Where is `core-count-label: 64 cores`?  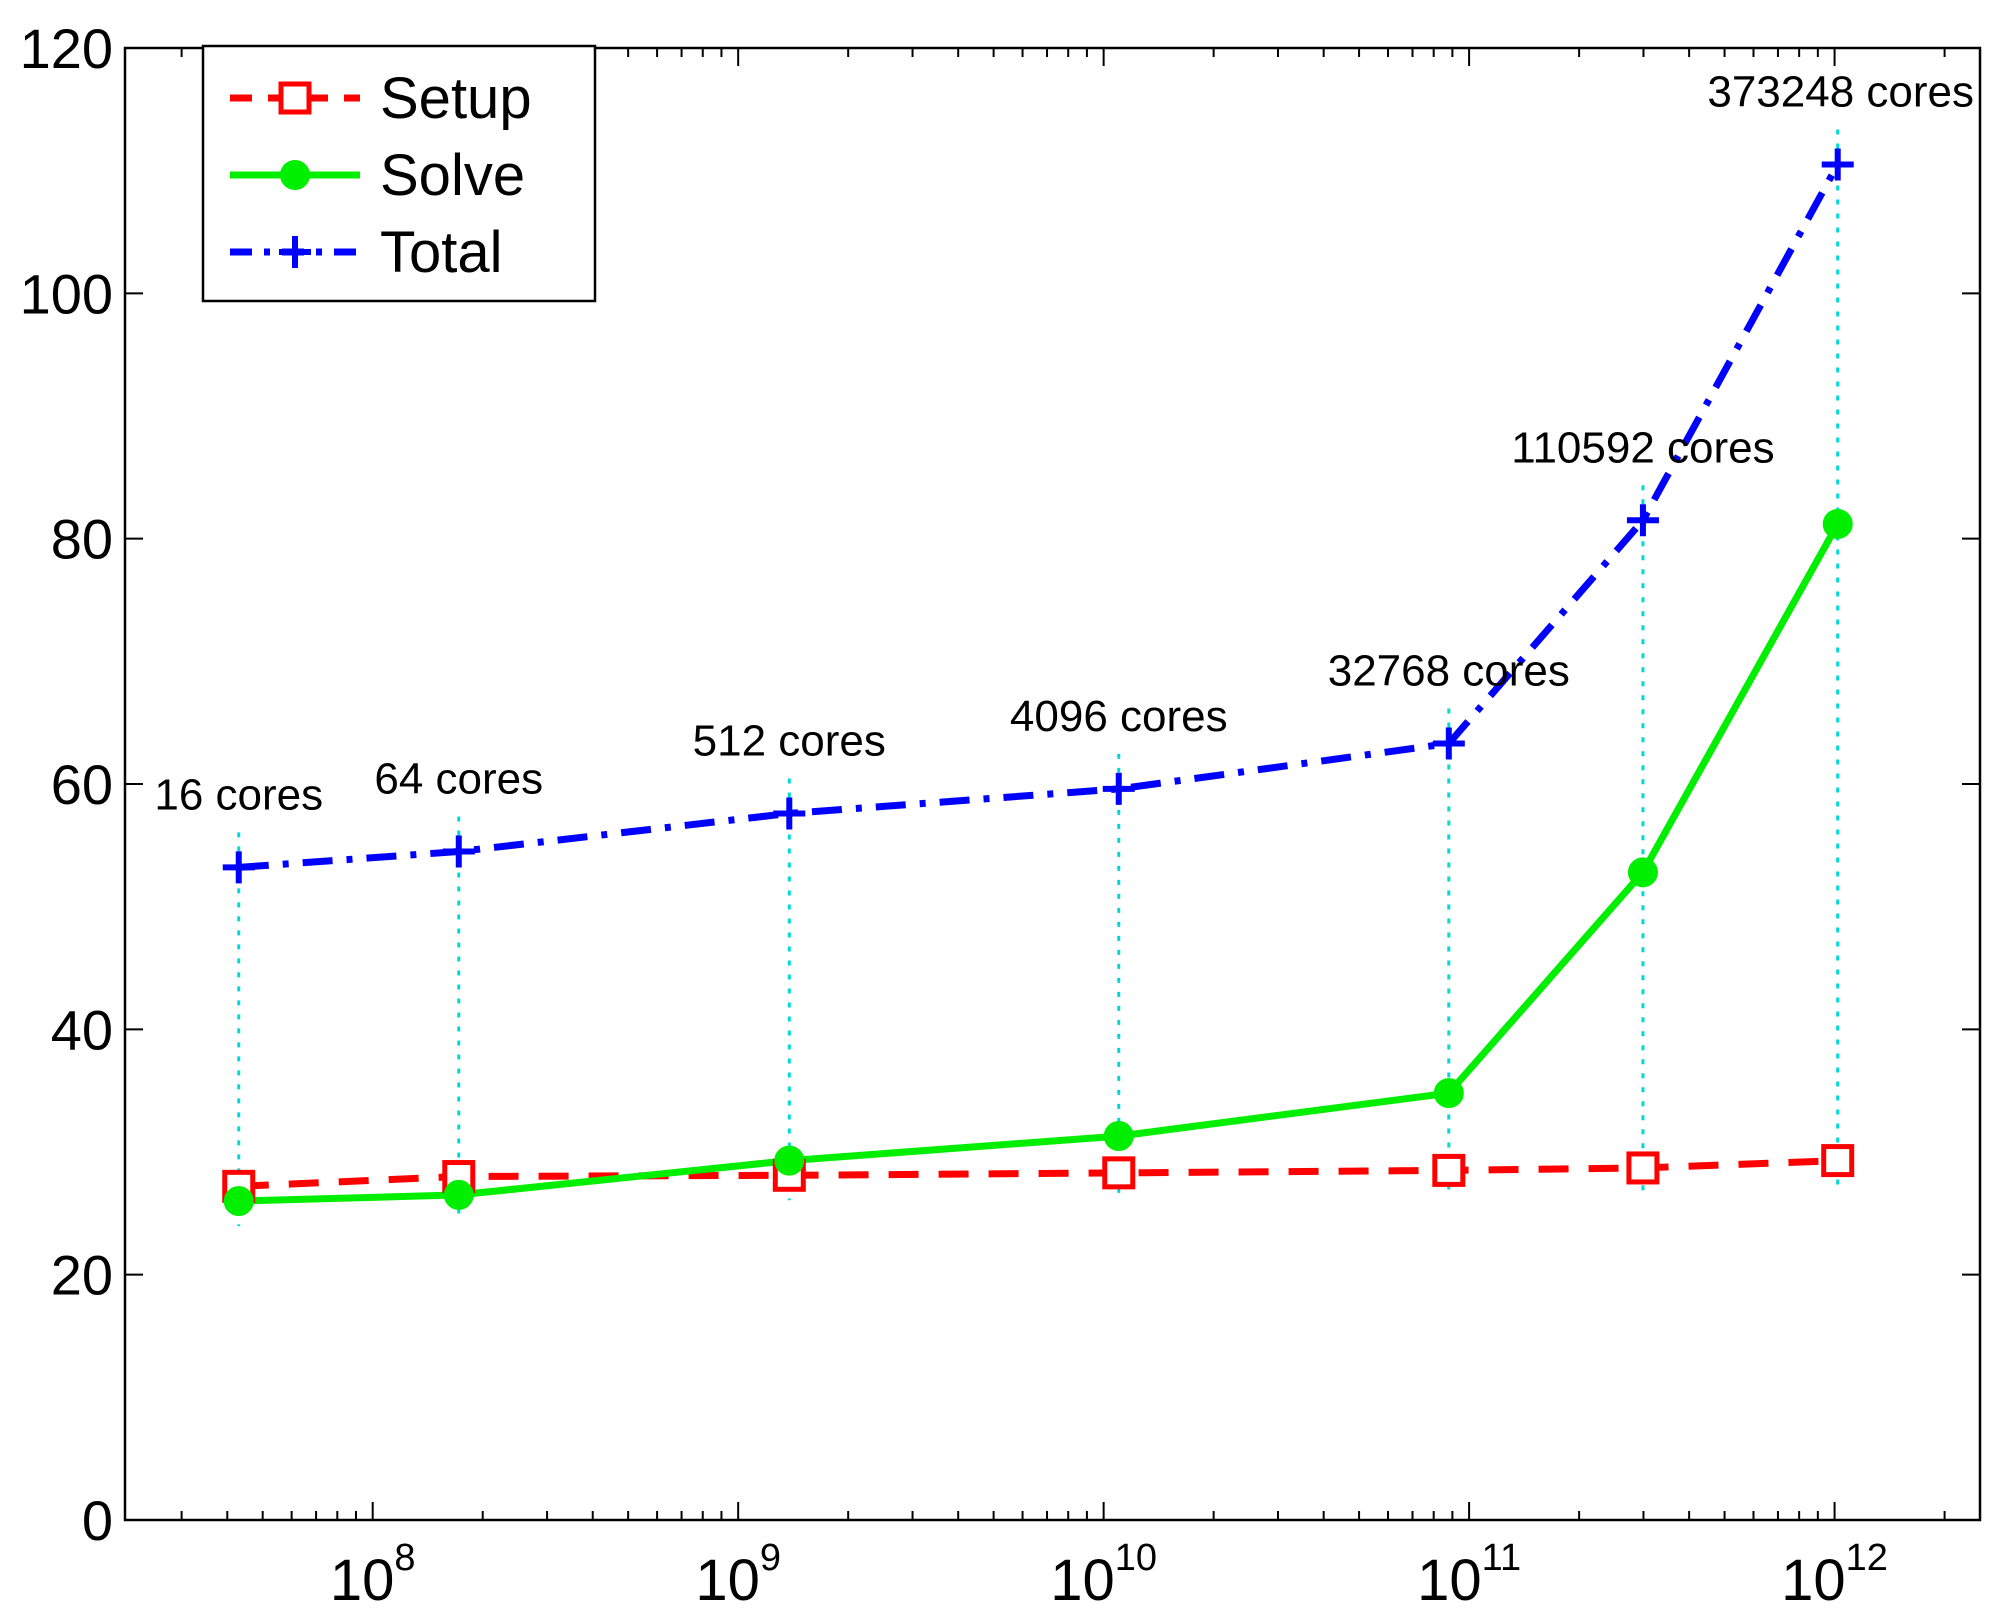
core-count-label: 64 cores is located at coordinates (458, 778).